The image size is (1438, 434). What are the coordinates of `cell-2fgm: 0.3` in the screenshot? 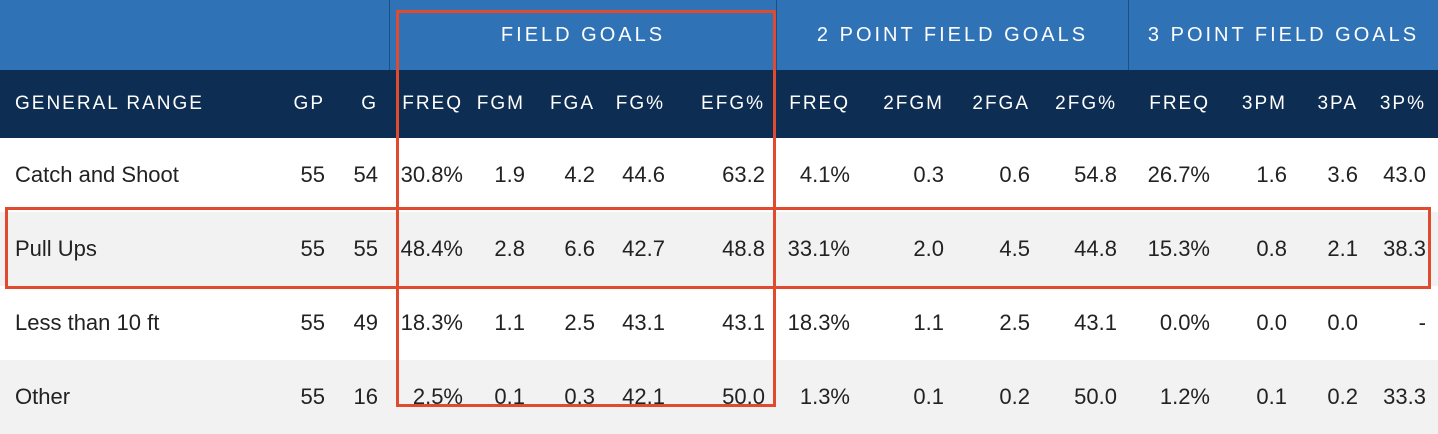 It's located at (928, 174).